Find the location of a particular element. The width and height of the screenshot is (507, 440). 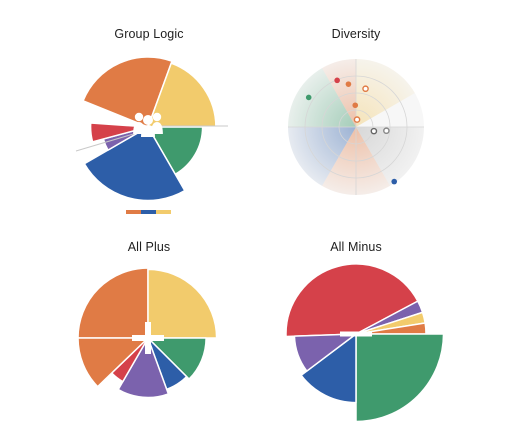

guide-line is located at coordinates (108, 141).